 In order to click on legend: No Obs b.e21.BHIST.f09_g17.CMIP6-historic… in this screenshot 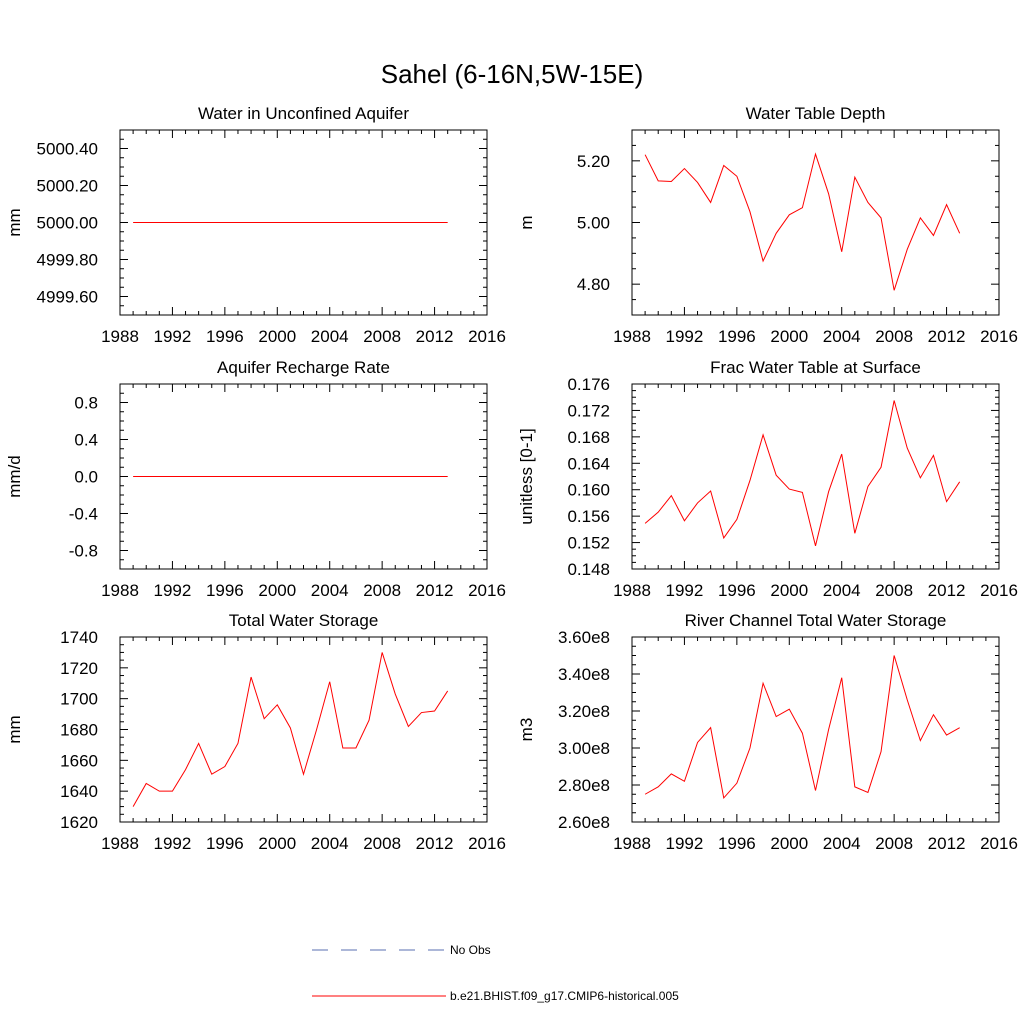, I will do `click(495, 973)`.